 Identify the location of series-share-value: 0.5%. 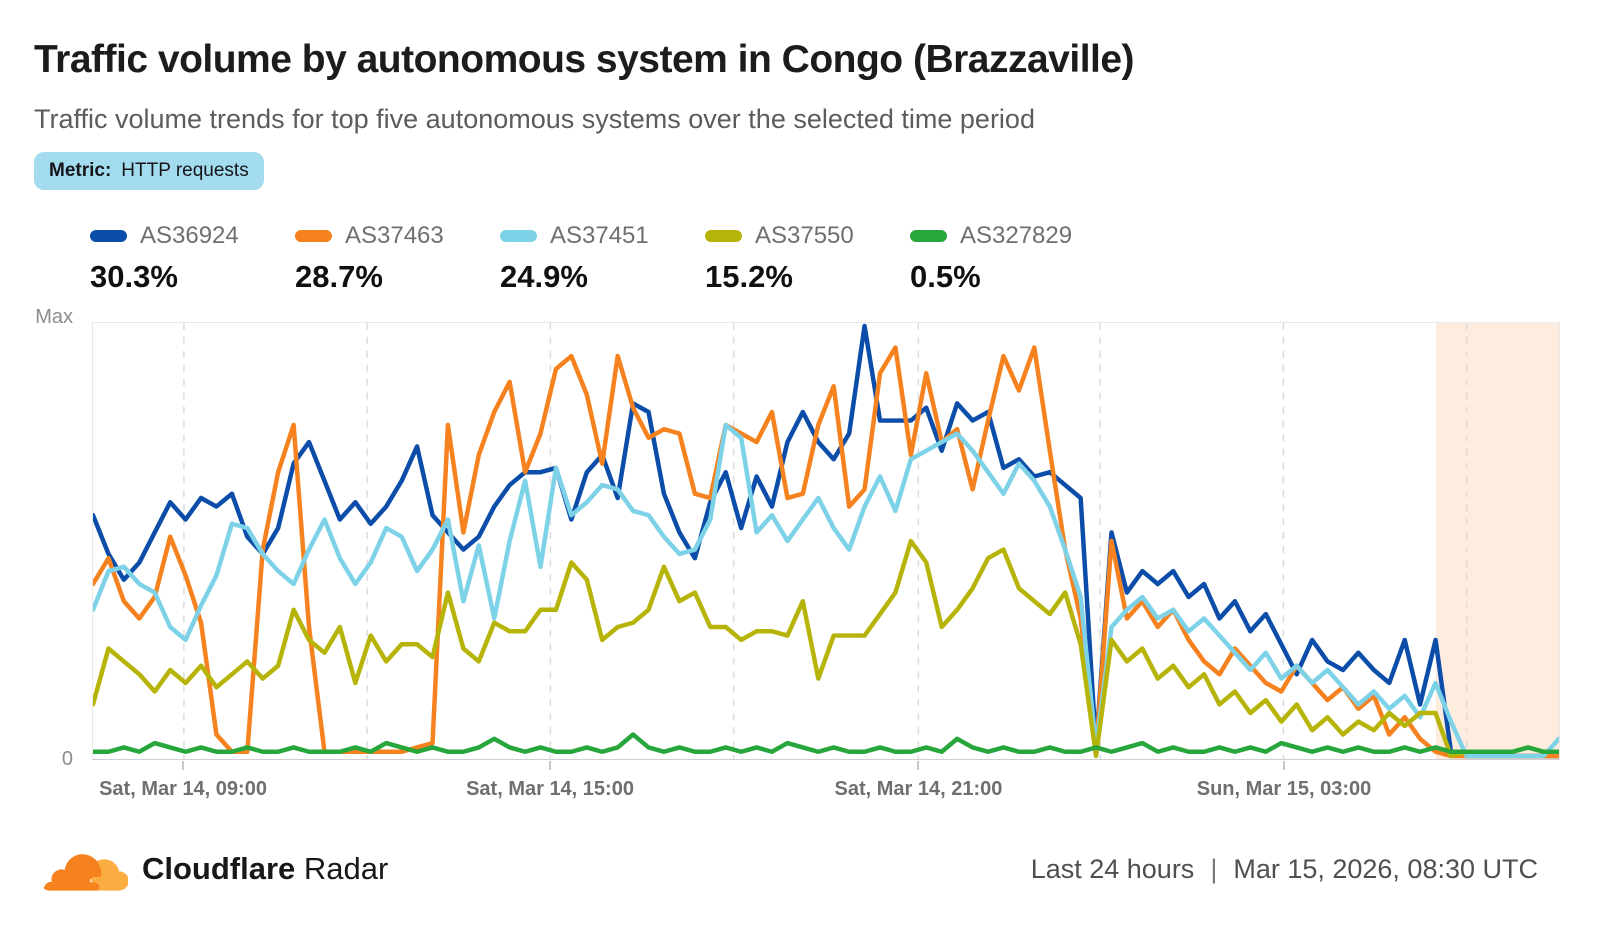
(945, 276).